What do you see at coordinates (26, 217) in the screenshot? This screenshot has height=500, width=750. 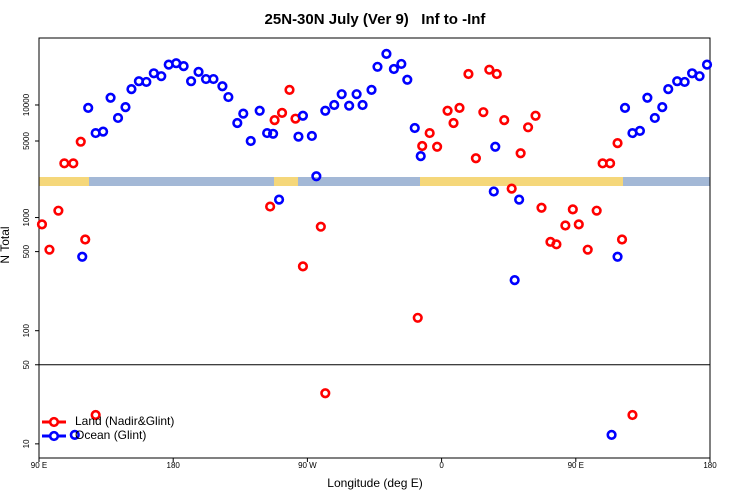 I see `y2-tick-label: 1000` at bounding box center [26, 217].